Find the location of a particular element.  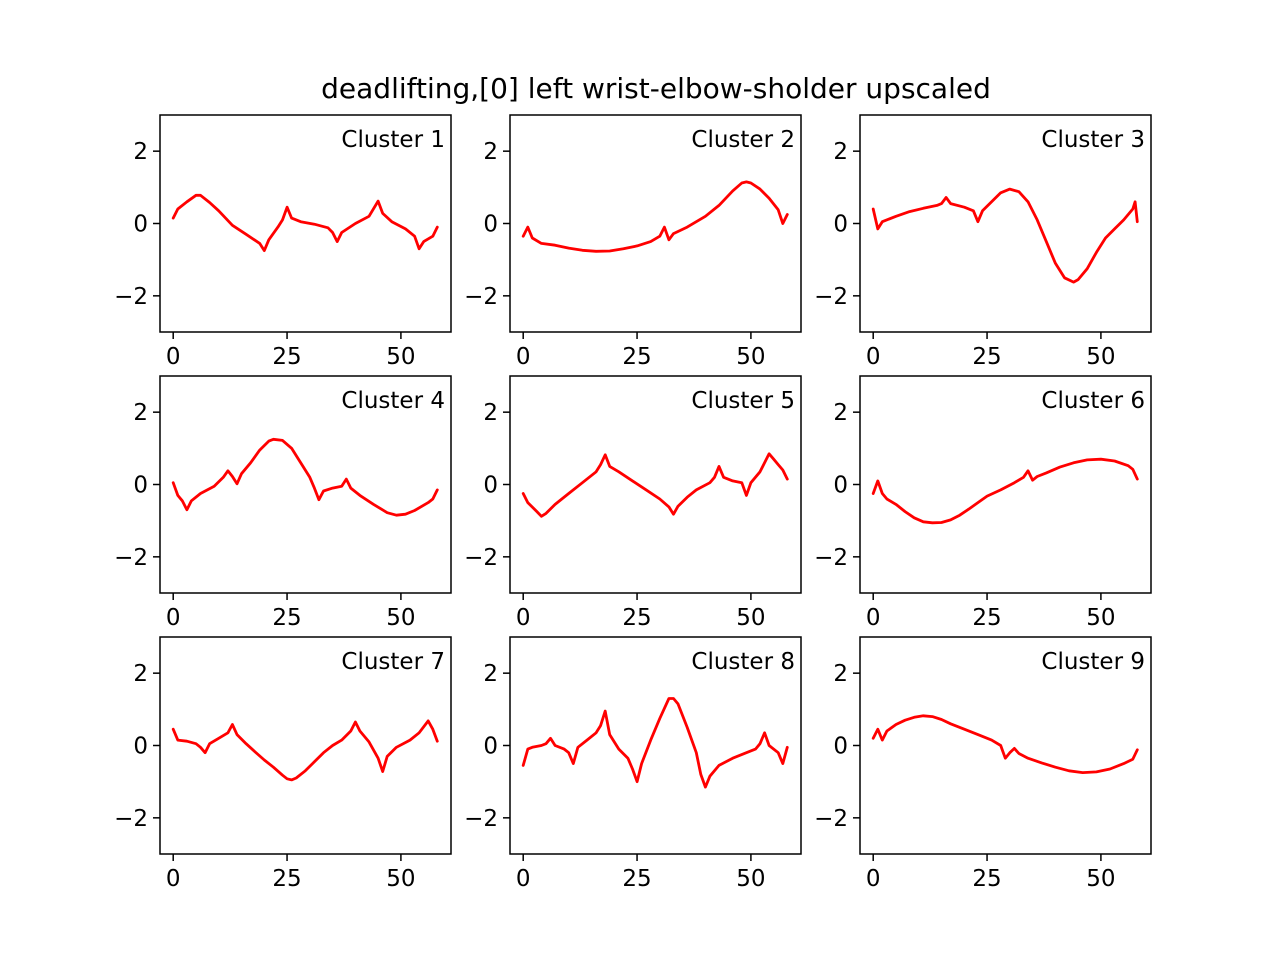

subplot-3-cluster-label: Cluster 3 is located at coordinates (1093, 140).